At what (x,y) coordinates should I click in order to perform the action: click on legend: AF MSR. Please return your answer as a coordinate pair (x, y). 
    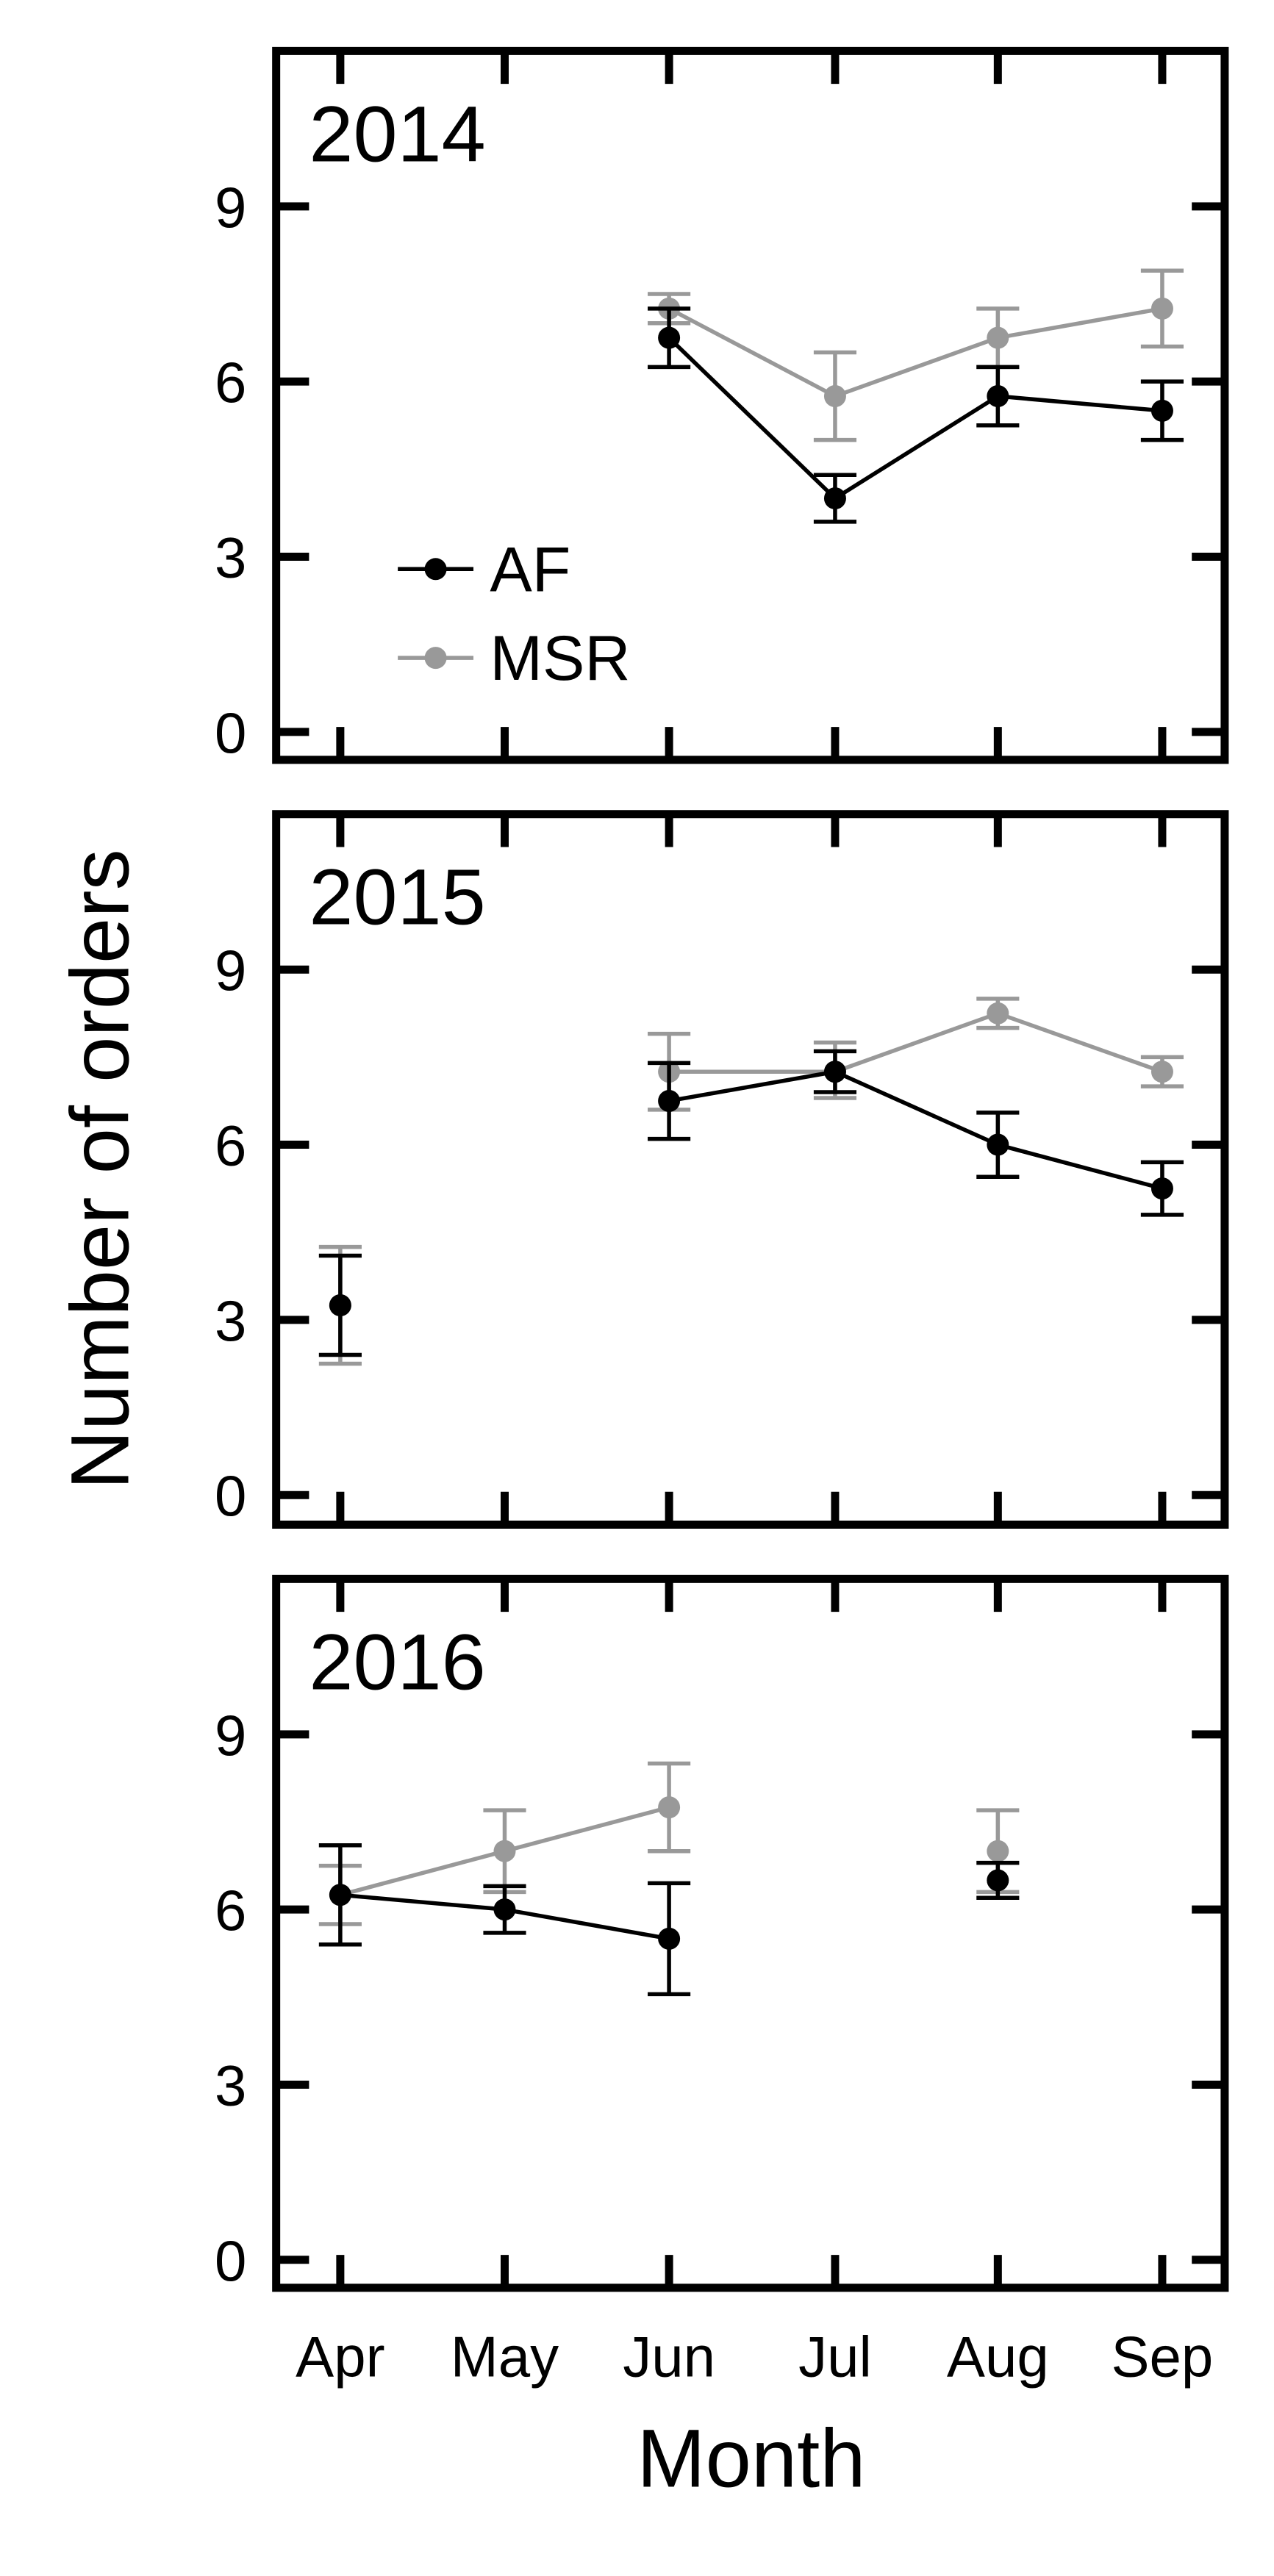
    Looking at the image, I should click on (514, 614).